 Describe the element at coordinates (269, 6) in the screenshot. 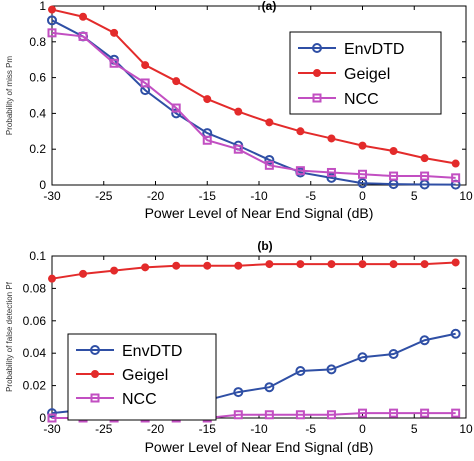

I see `chart-title: (a)` at that location.